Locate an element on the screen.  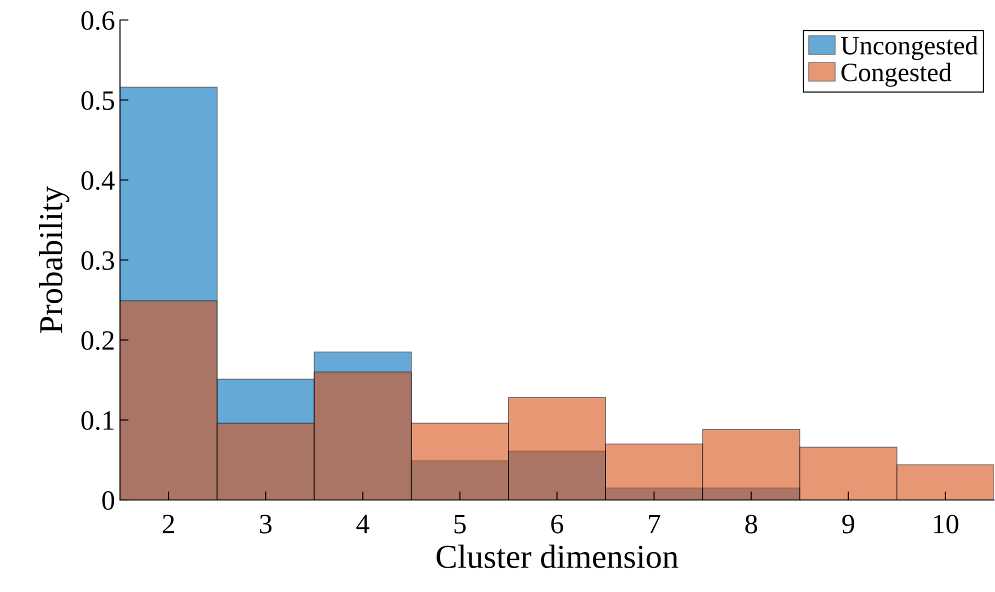
y-tick-label: 0.1 is located at coordinates (97, 420).